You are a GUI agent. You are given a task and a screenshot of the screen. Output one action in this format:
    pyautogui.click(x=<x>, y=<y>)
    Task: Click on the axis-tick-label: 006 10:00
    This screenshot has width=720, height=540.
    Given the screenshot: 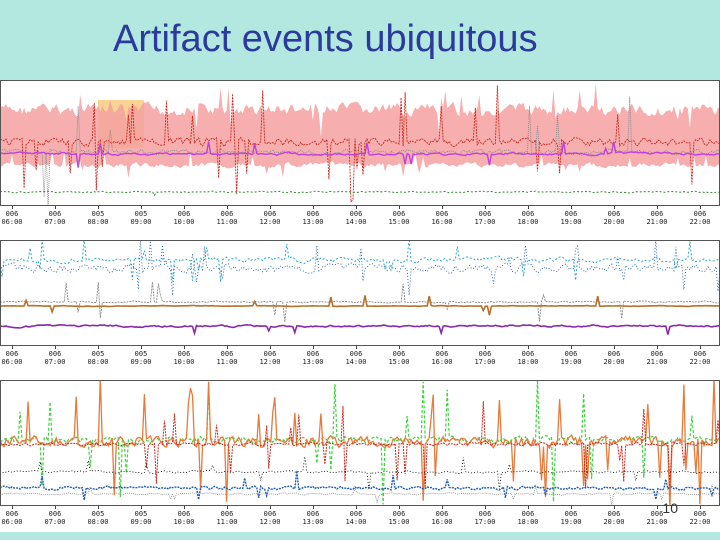 What is the action you would take?
    pyautogui.click(x=184, y=358)
    